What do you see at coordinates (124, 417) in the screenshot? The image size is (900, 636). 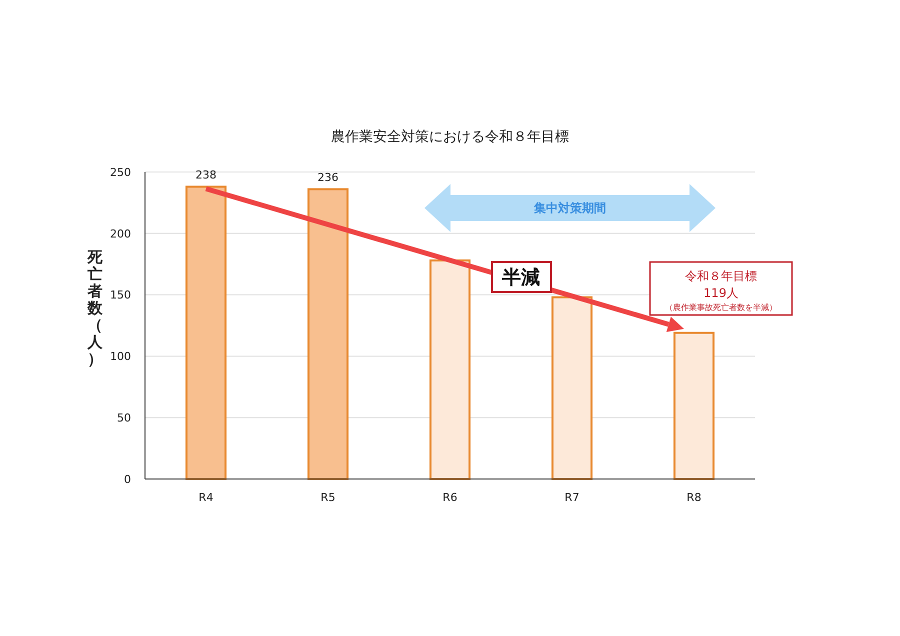 I see `y-tick-label: 50` at bounding box center [124, 417].